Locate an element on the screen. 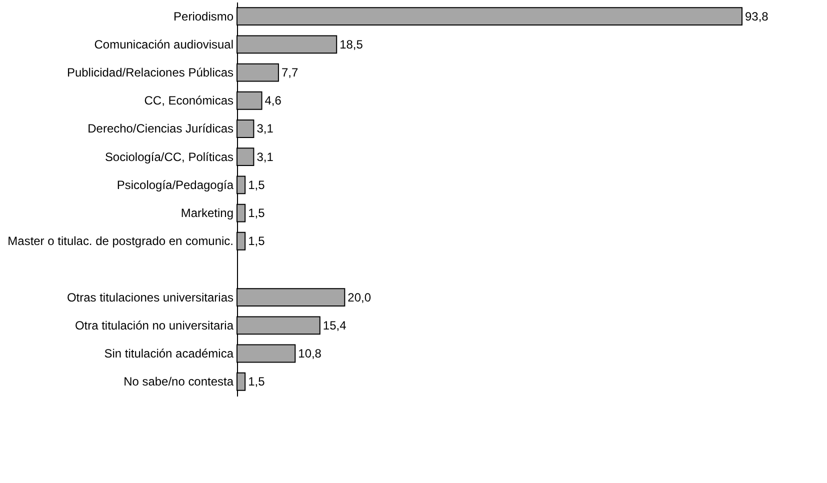 Image resolution: width=827 pixels, height=483 pixels. y-tick-label: Otra titulación no universitaria is located at coordinates (154, 325).